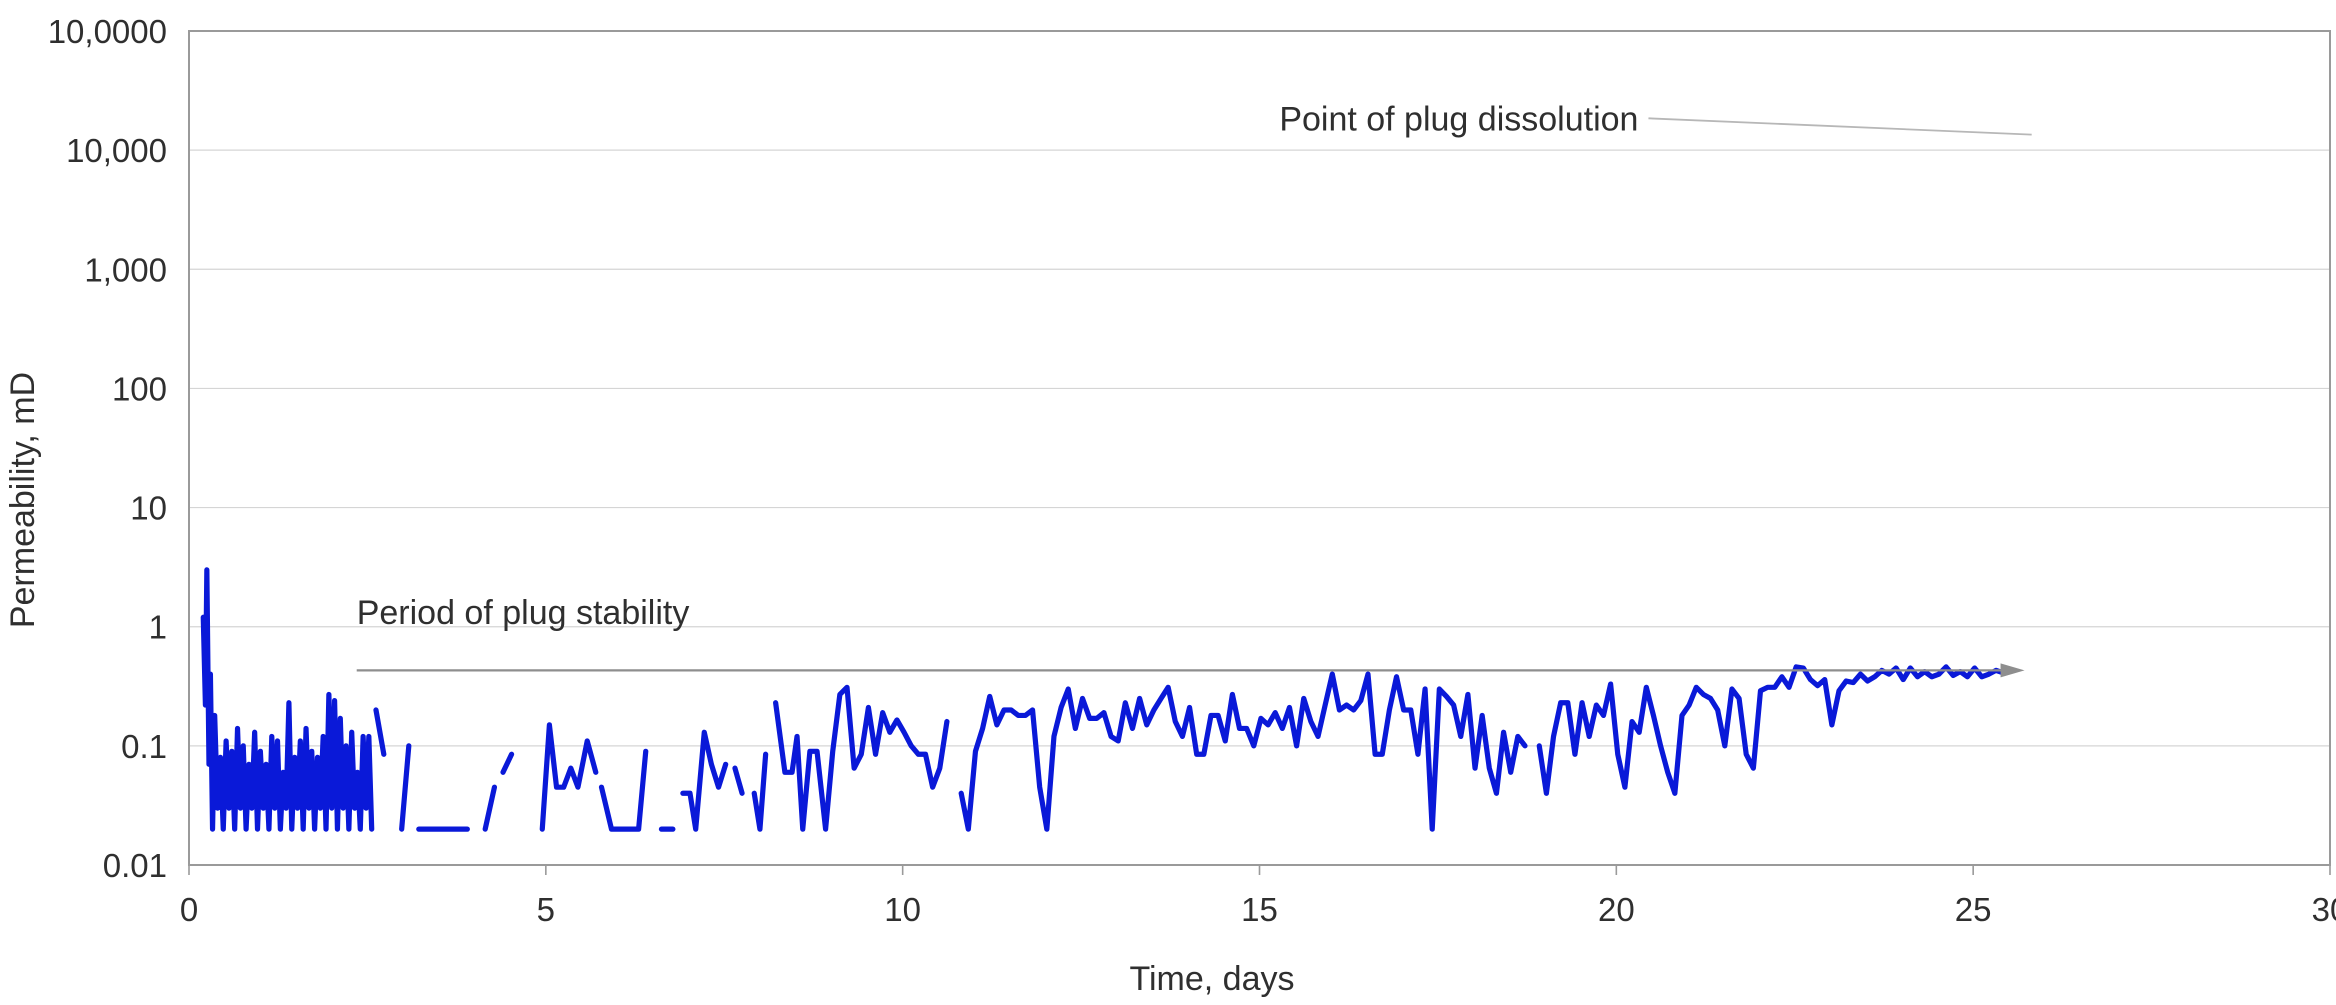  I want to click on x-tick-label: 0, so click(189, 909).